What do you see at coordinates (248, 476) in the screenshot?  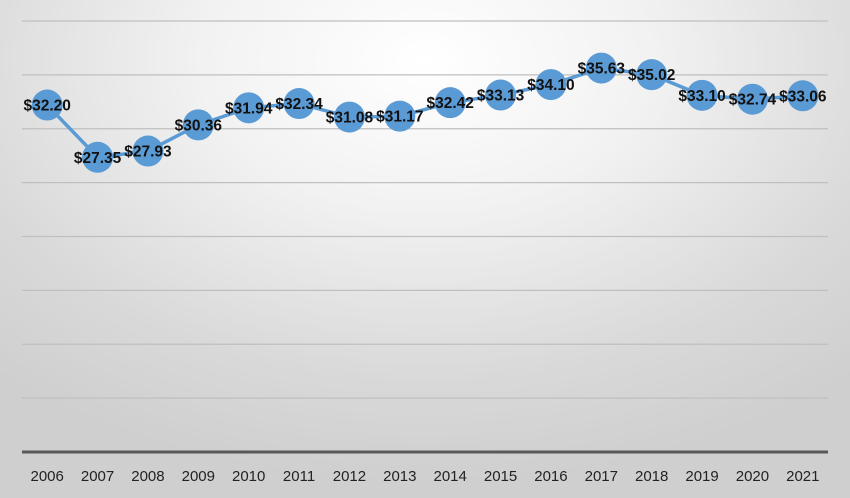 I see `x-tick-label: 2010` at bounding box center [248, 476].